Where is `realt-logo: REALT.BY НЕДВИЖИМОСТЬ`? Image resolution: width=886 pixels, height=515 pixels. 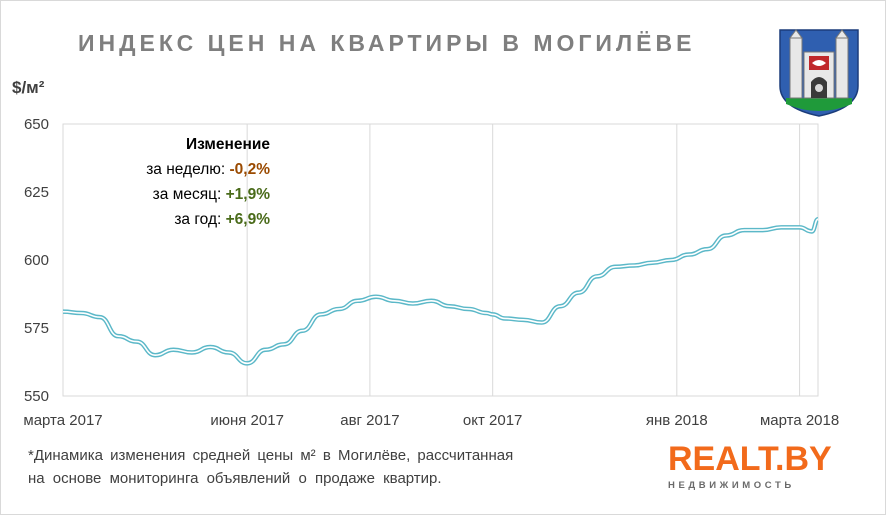
realt-logo: REALT.BY НЕДВИЖИМОСТЬ is located at coordinates (756, 465).